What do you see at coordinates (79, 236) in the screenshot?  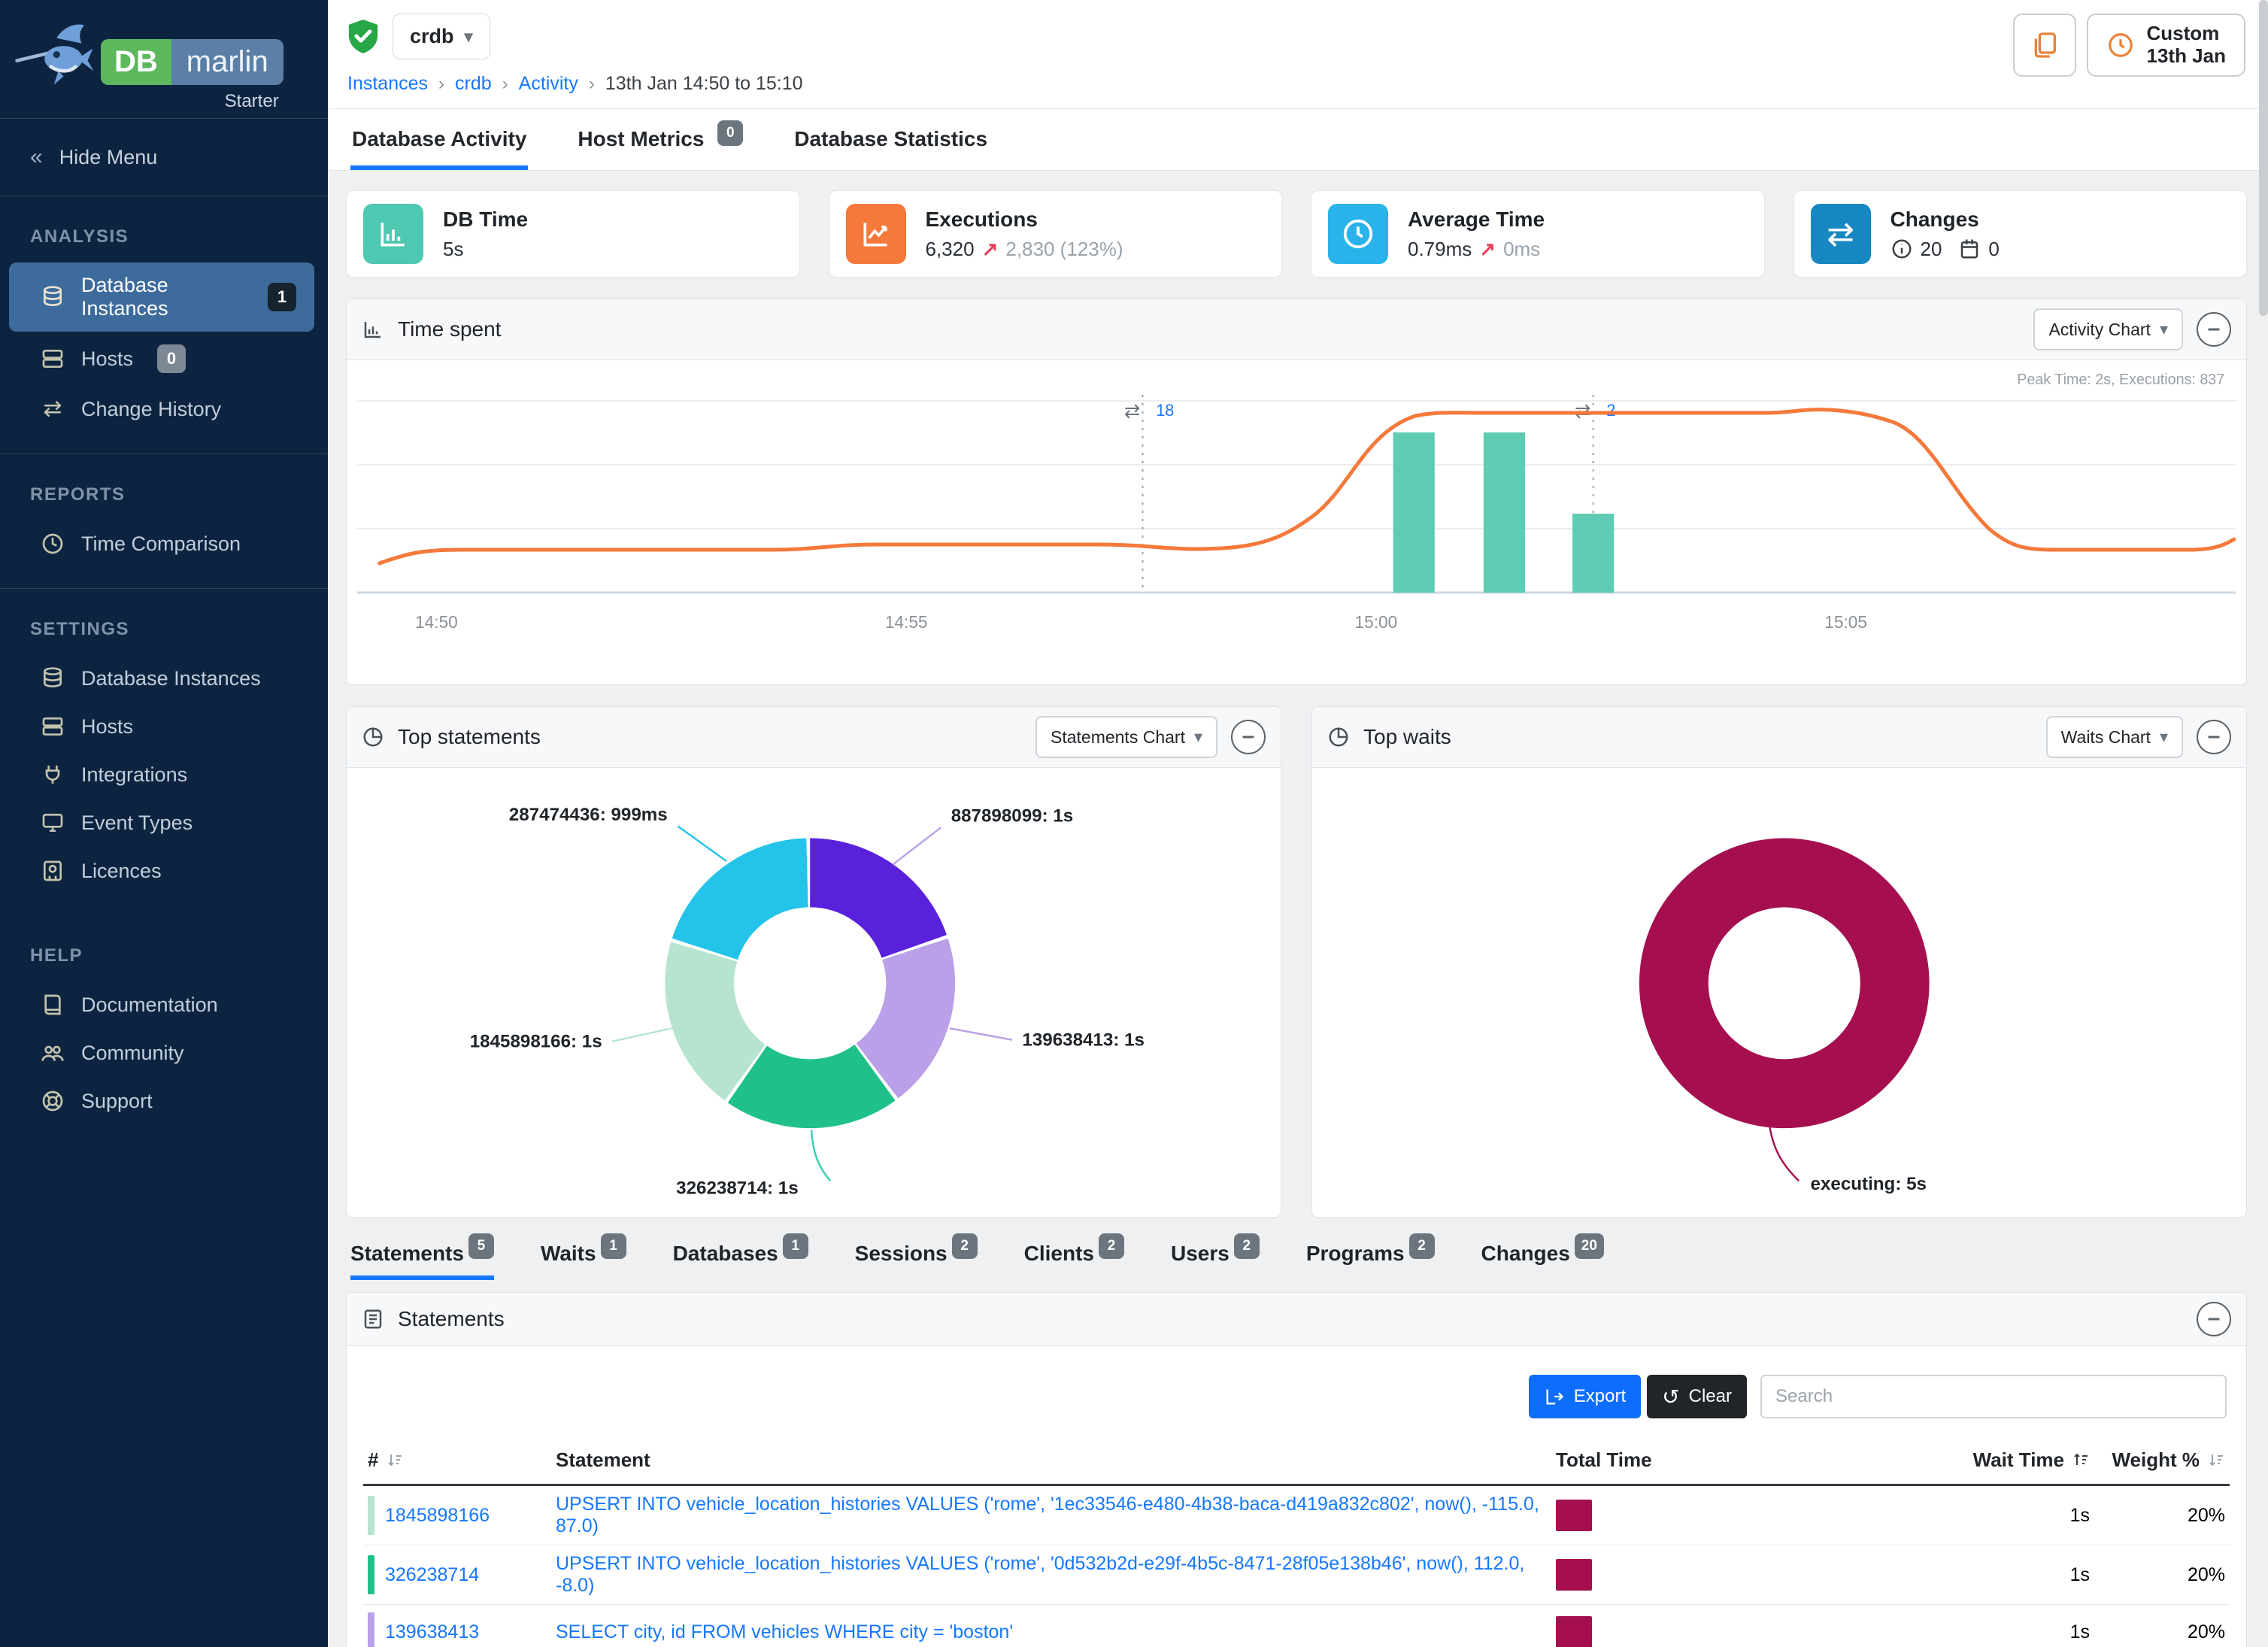 I see `section-title: ANALYSIS` at bounding box center [79, 236].